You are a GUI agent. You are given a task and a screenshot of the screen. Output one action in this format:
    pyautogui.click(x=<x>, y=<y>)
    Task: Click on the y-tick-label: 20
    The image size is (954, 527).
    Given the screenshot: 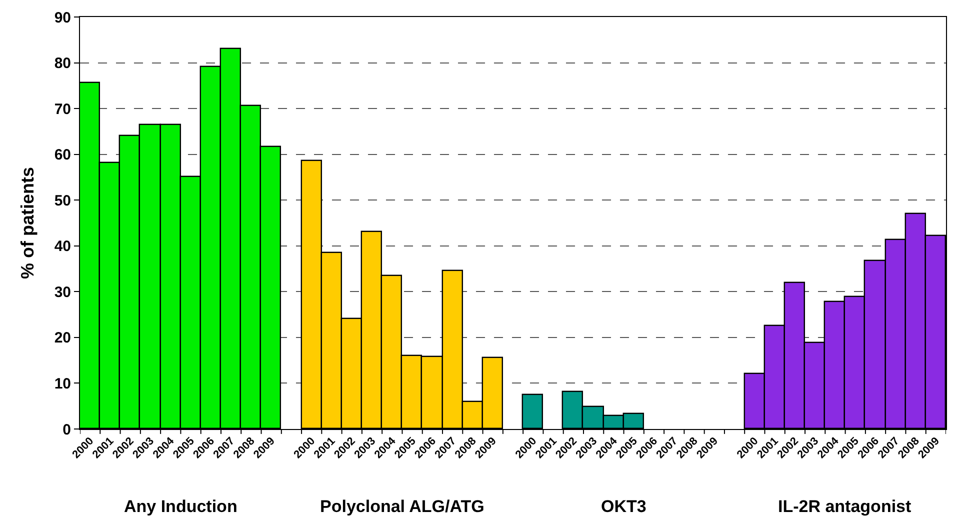 What is the action you would take?
    pyautogui.click(x=62, y=338)
    